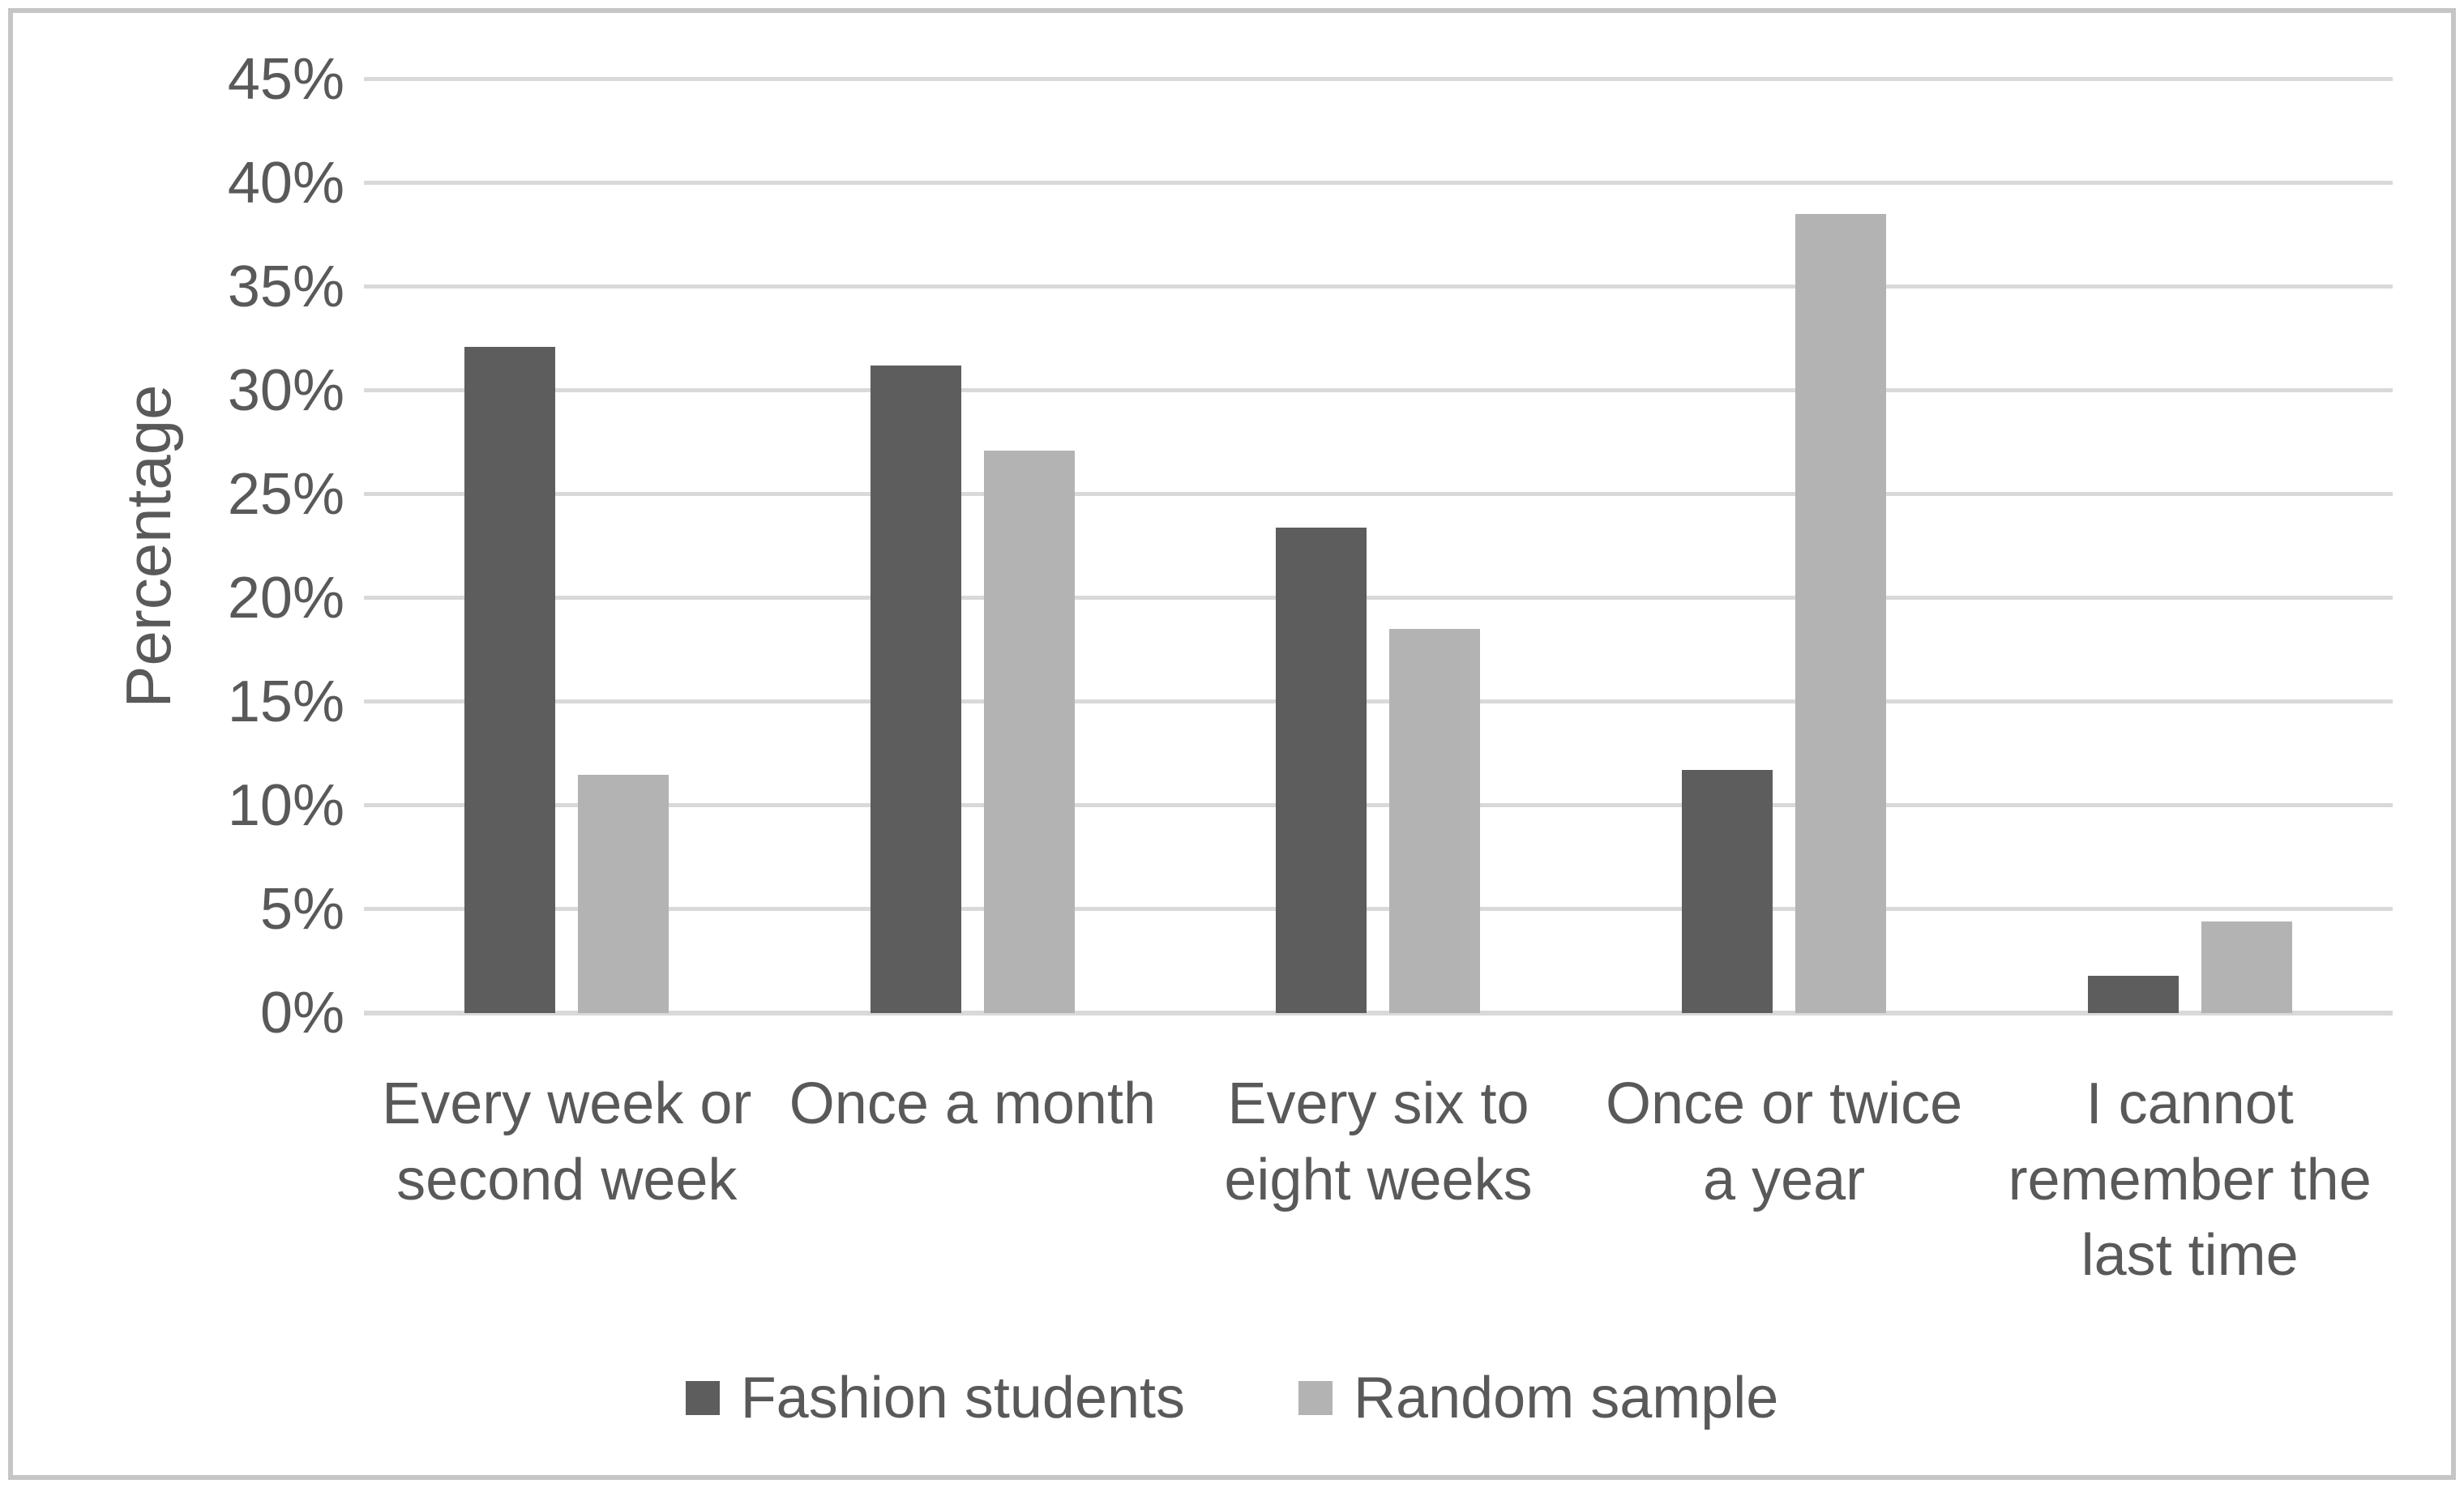 The width and height of the screenshot is (2464, 1488). Describe the element at coordinates (1728, 892) in the screenshot. I see `bar-fashion-students-once-or-twice-a-year` at that location.